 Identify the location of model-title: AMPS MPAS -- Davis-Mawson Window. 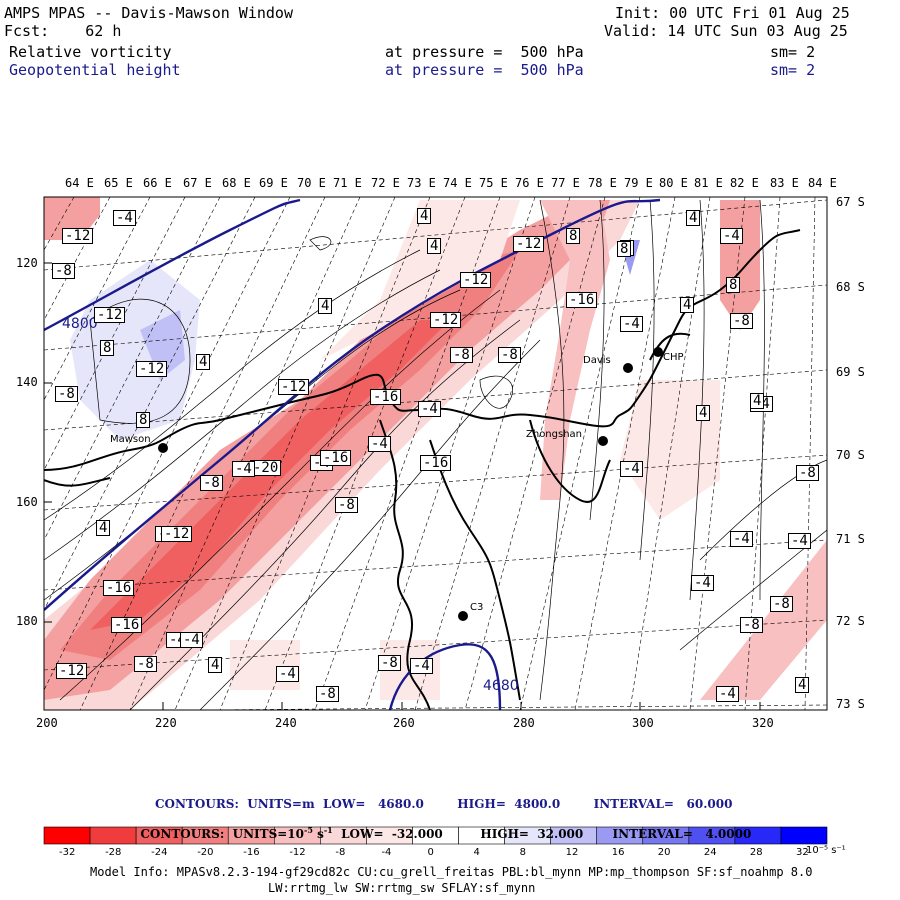
(148, 13).